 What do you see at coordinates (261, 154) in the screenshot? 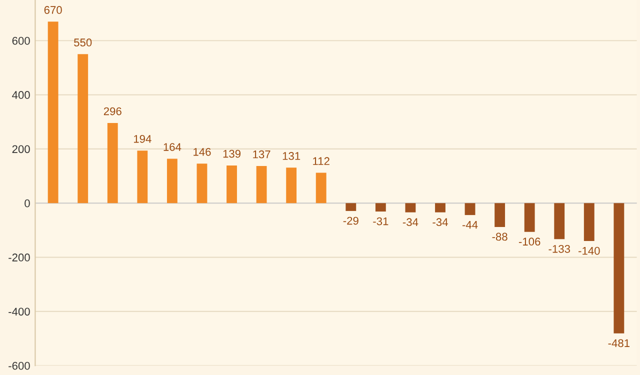
I see `data-label: 137` at bounding box center [261, 154].